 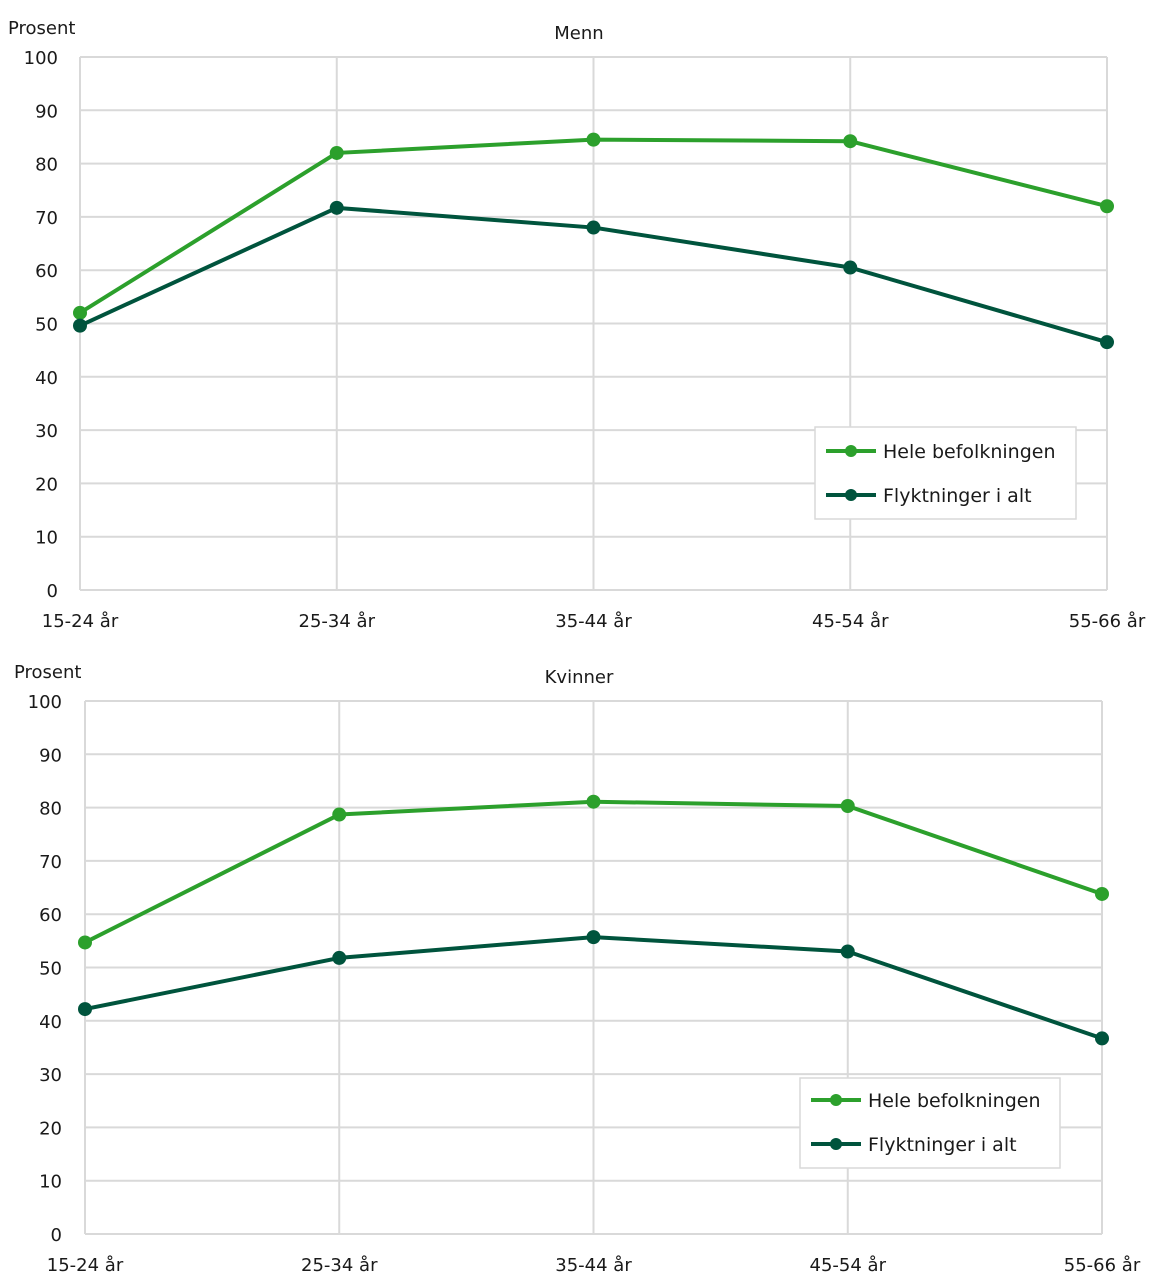 What do you see at coordinates (579, 677) in the screenshot?
I see `chart-title: Kvinner` at bounding box center [579, 677].